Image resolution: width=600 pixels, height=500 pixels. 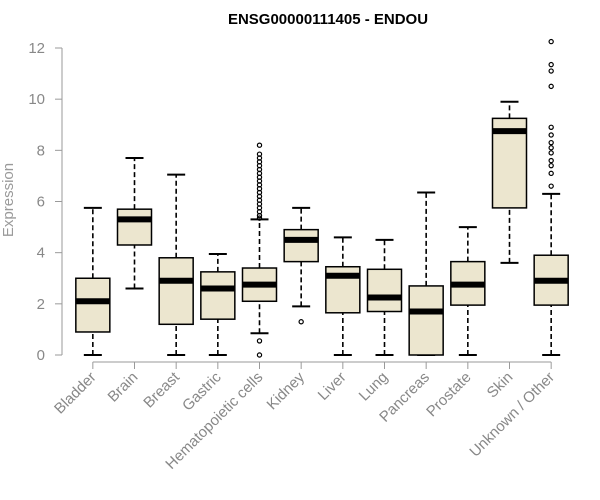 I want to click on y-tick-label: 6, so click(x=41, y=202).